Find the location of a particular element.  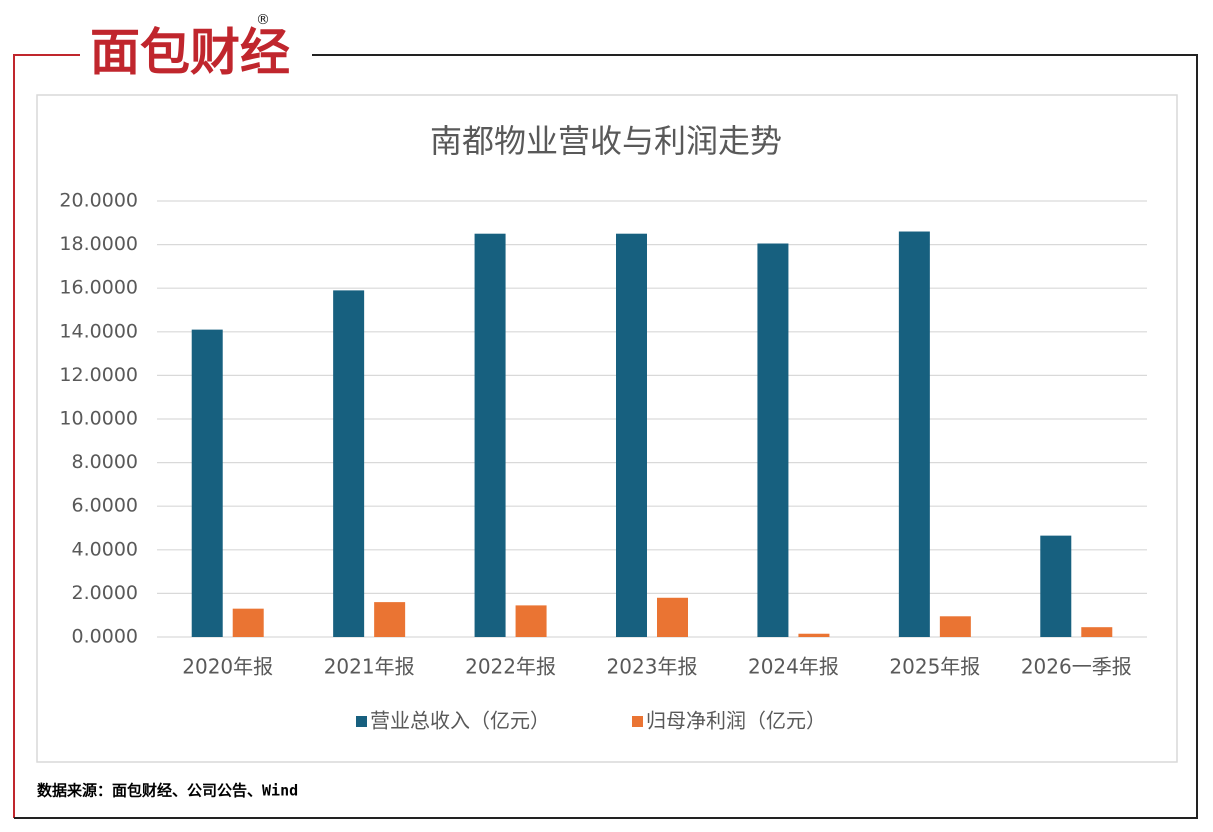

y-tick-label: 14.0000 is located at coordinates (98, 331).